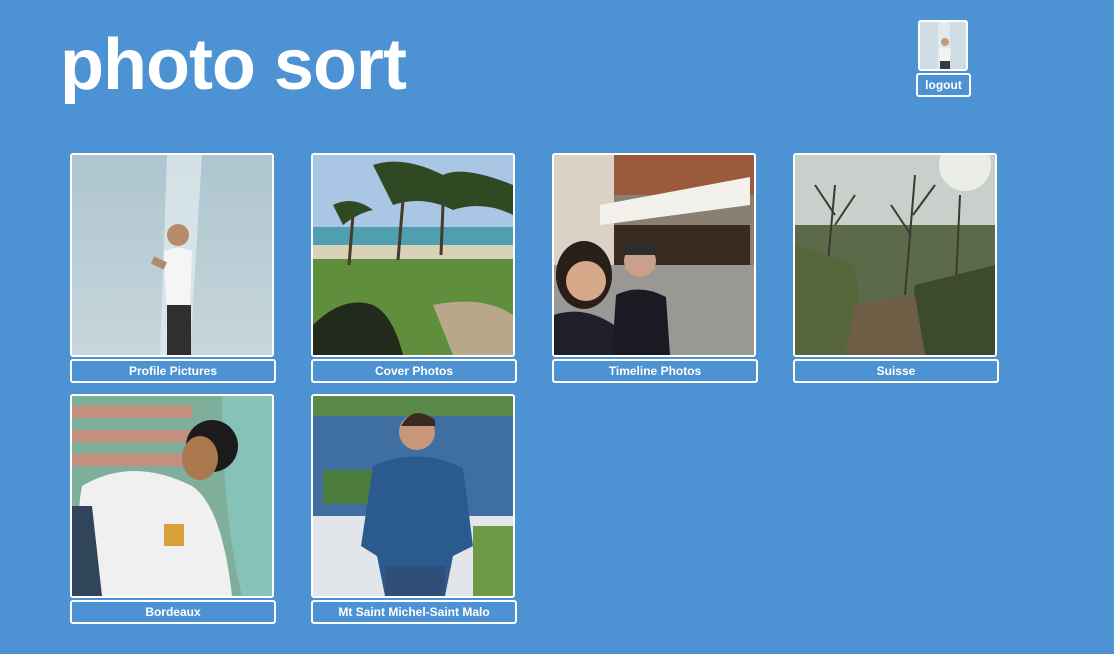  I want to click on album-tile-profile-pictures: Profile Pictures, so click(173, 268).